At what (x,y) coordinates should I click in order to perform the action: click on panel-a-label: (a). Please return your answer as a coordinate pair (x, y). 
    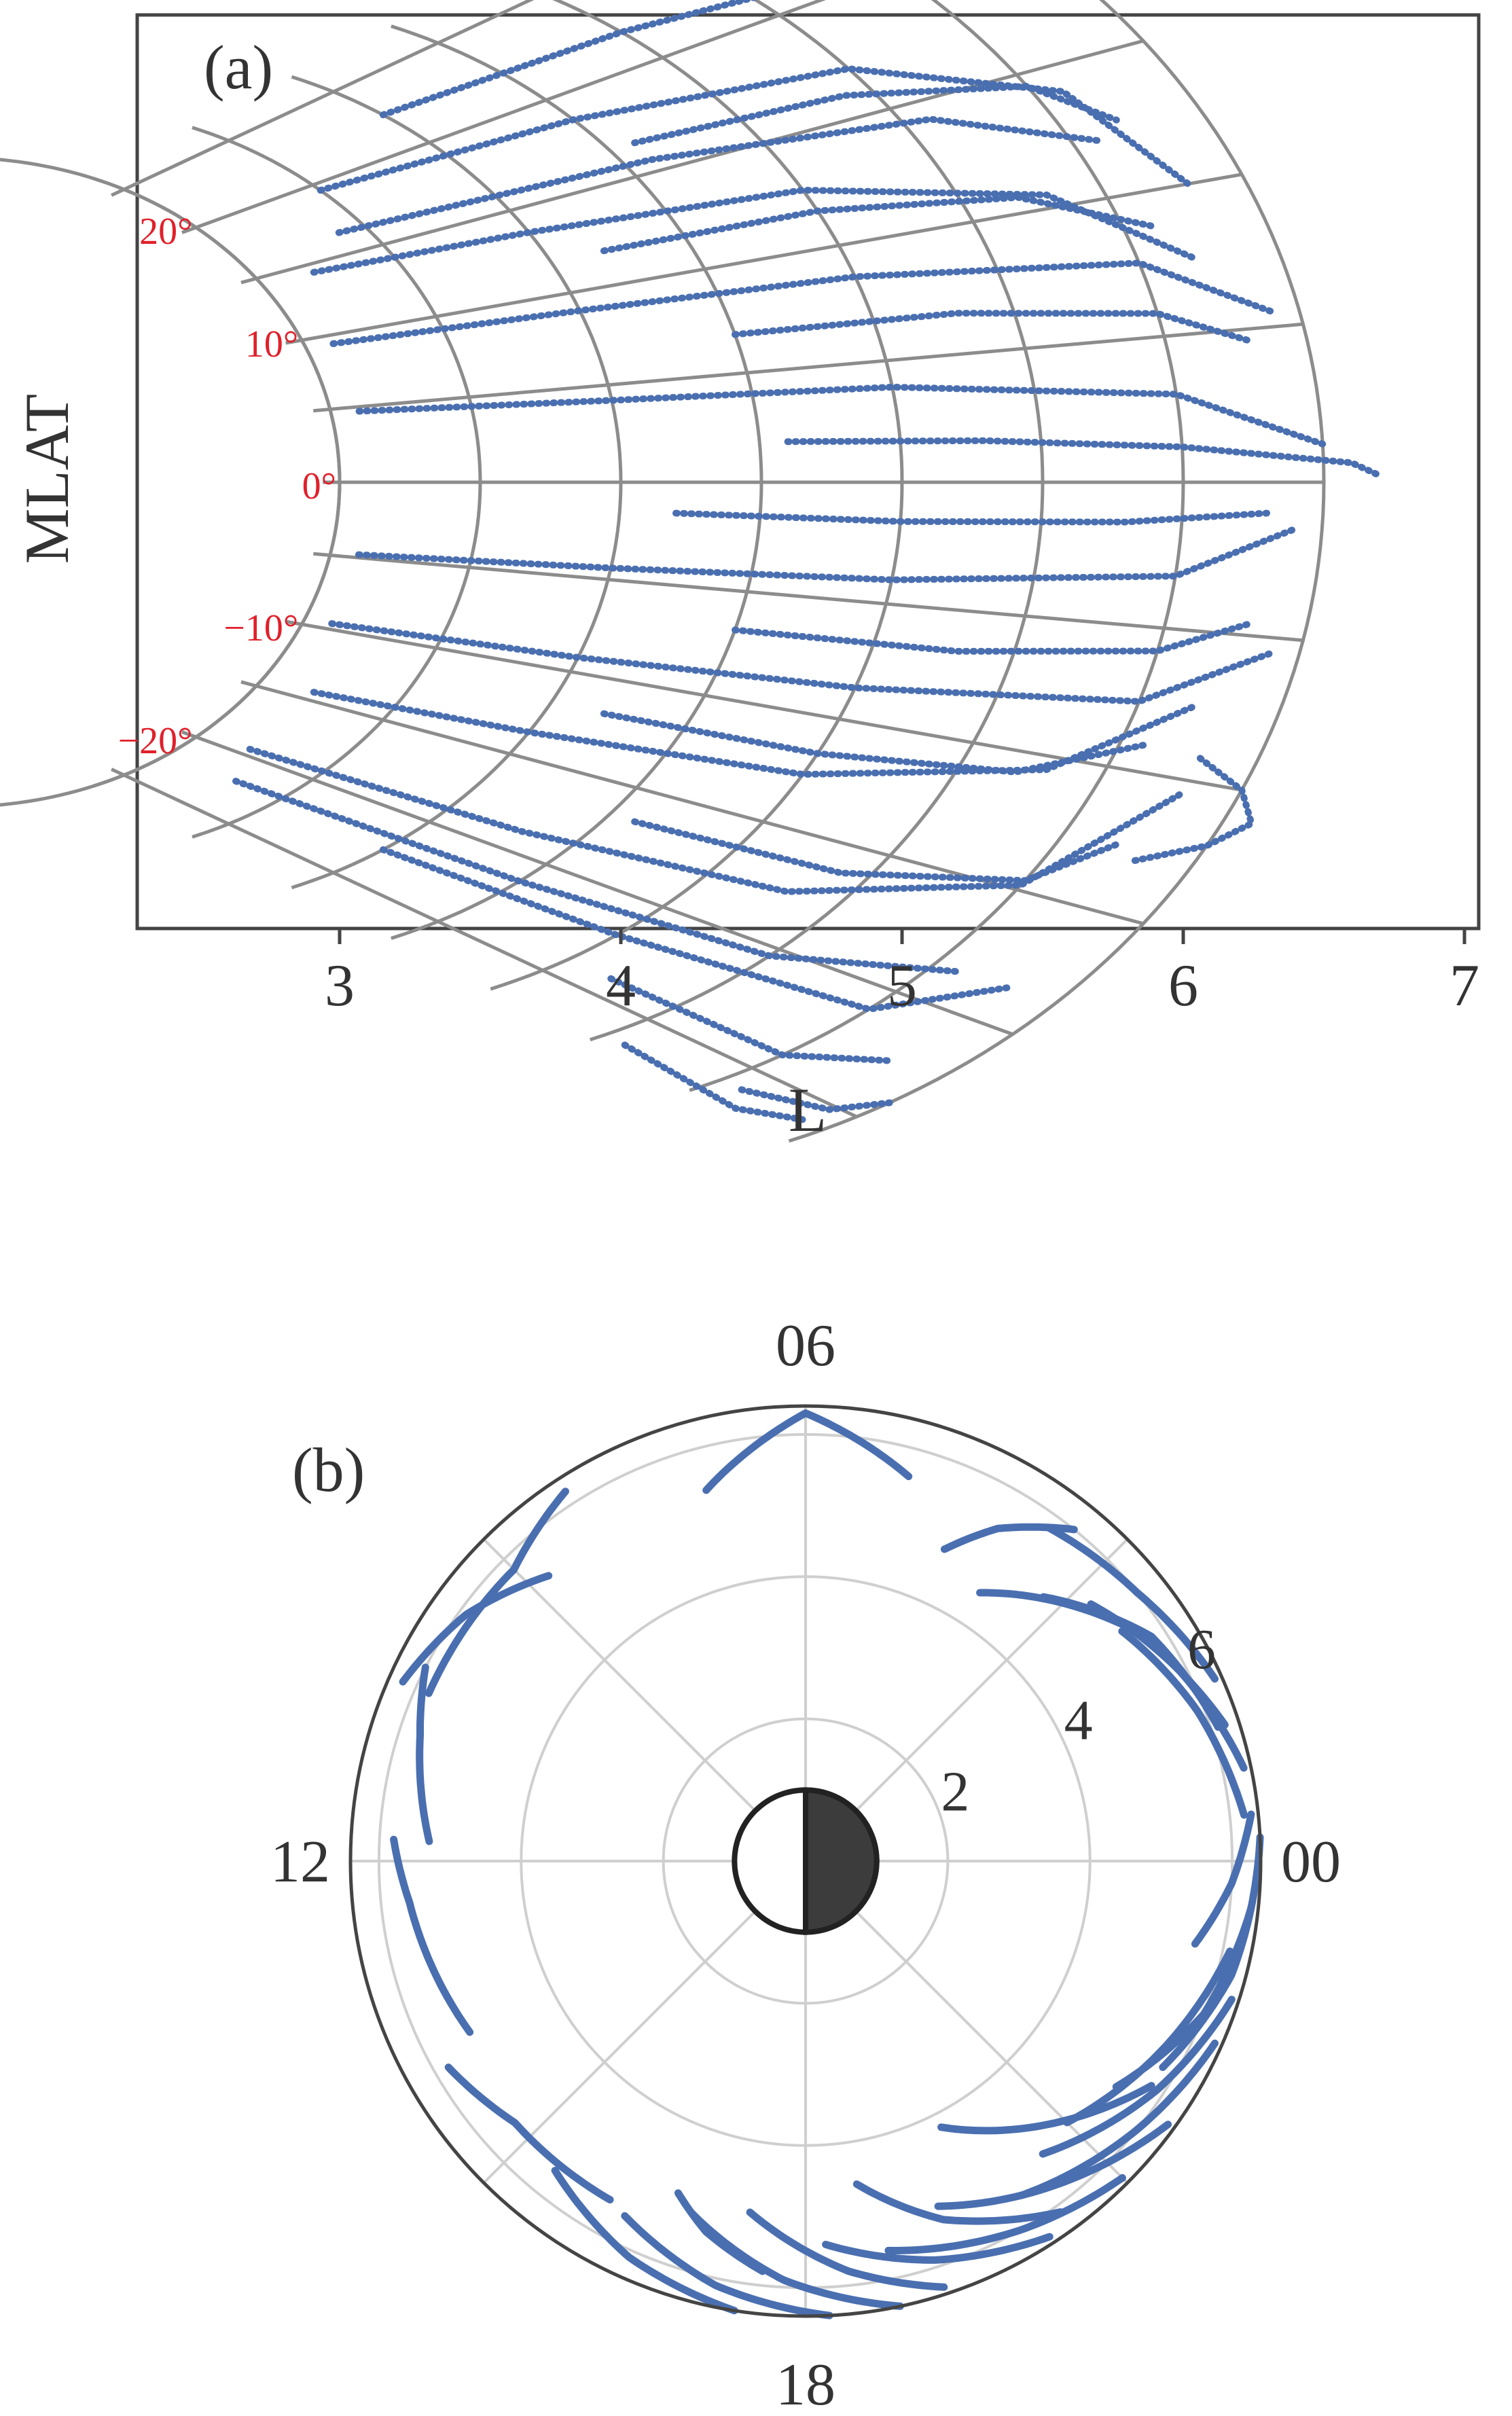
    Looking at the image, I should click on (238, 67).